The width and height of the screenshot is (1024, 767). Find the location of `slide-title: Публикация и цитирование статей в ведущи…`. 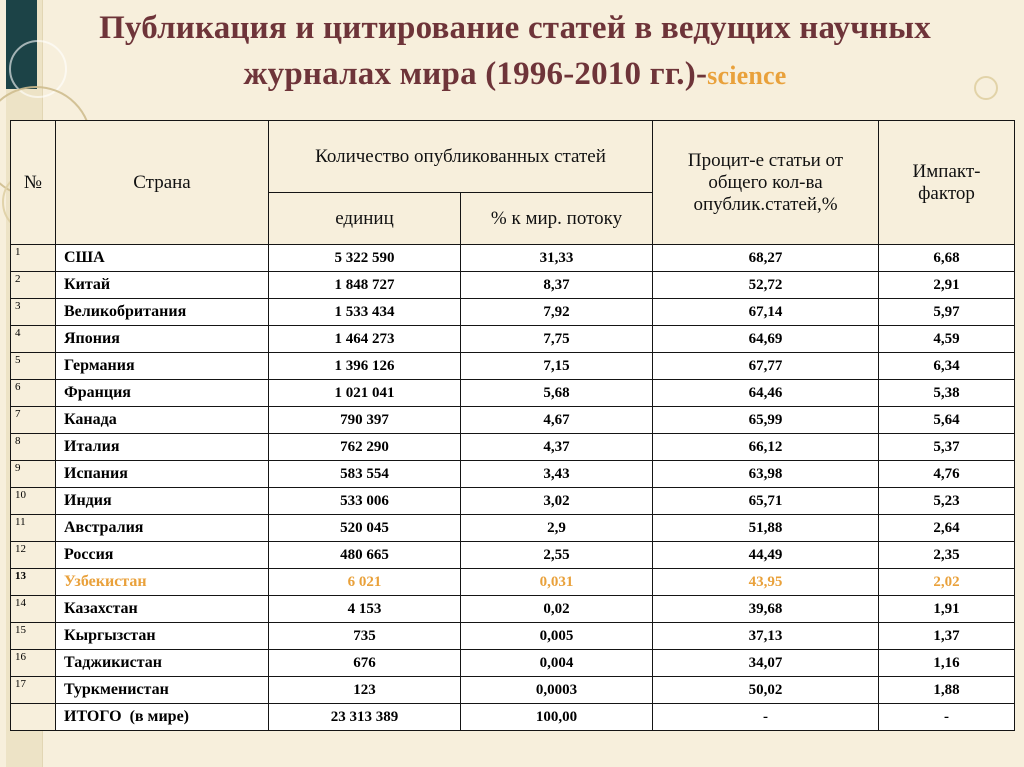

slide-title: Публикация и цитирование статей в ведущи… is located at coordinates (515, 51).